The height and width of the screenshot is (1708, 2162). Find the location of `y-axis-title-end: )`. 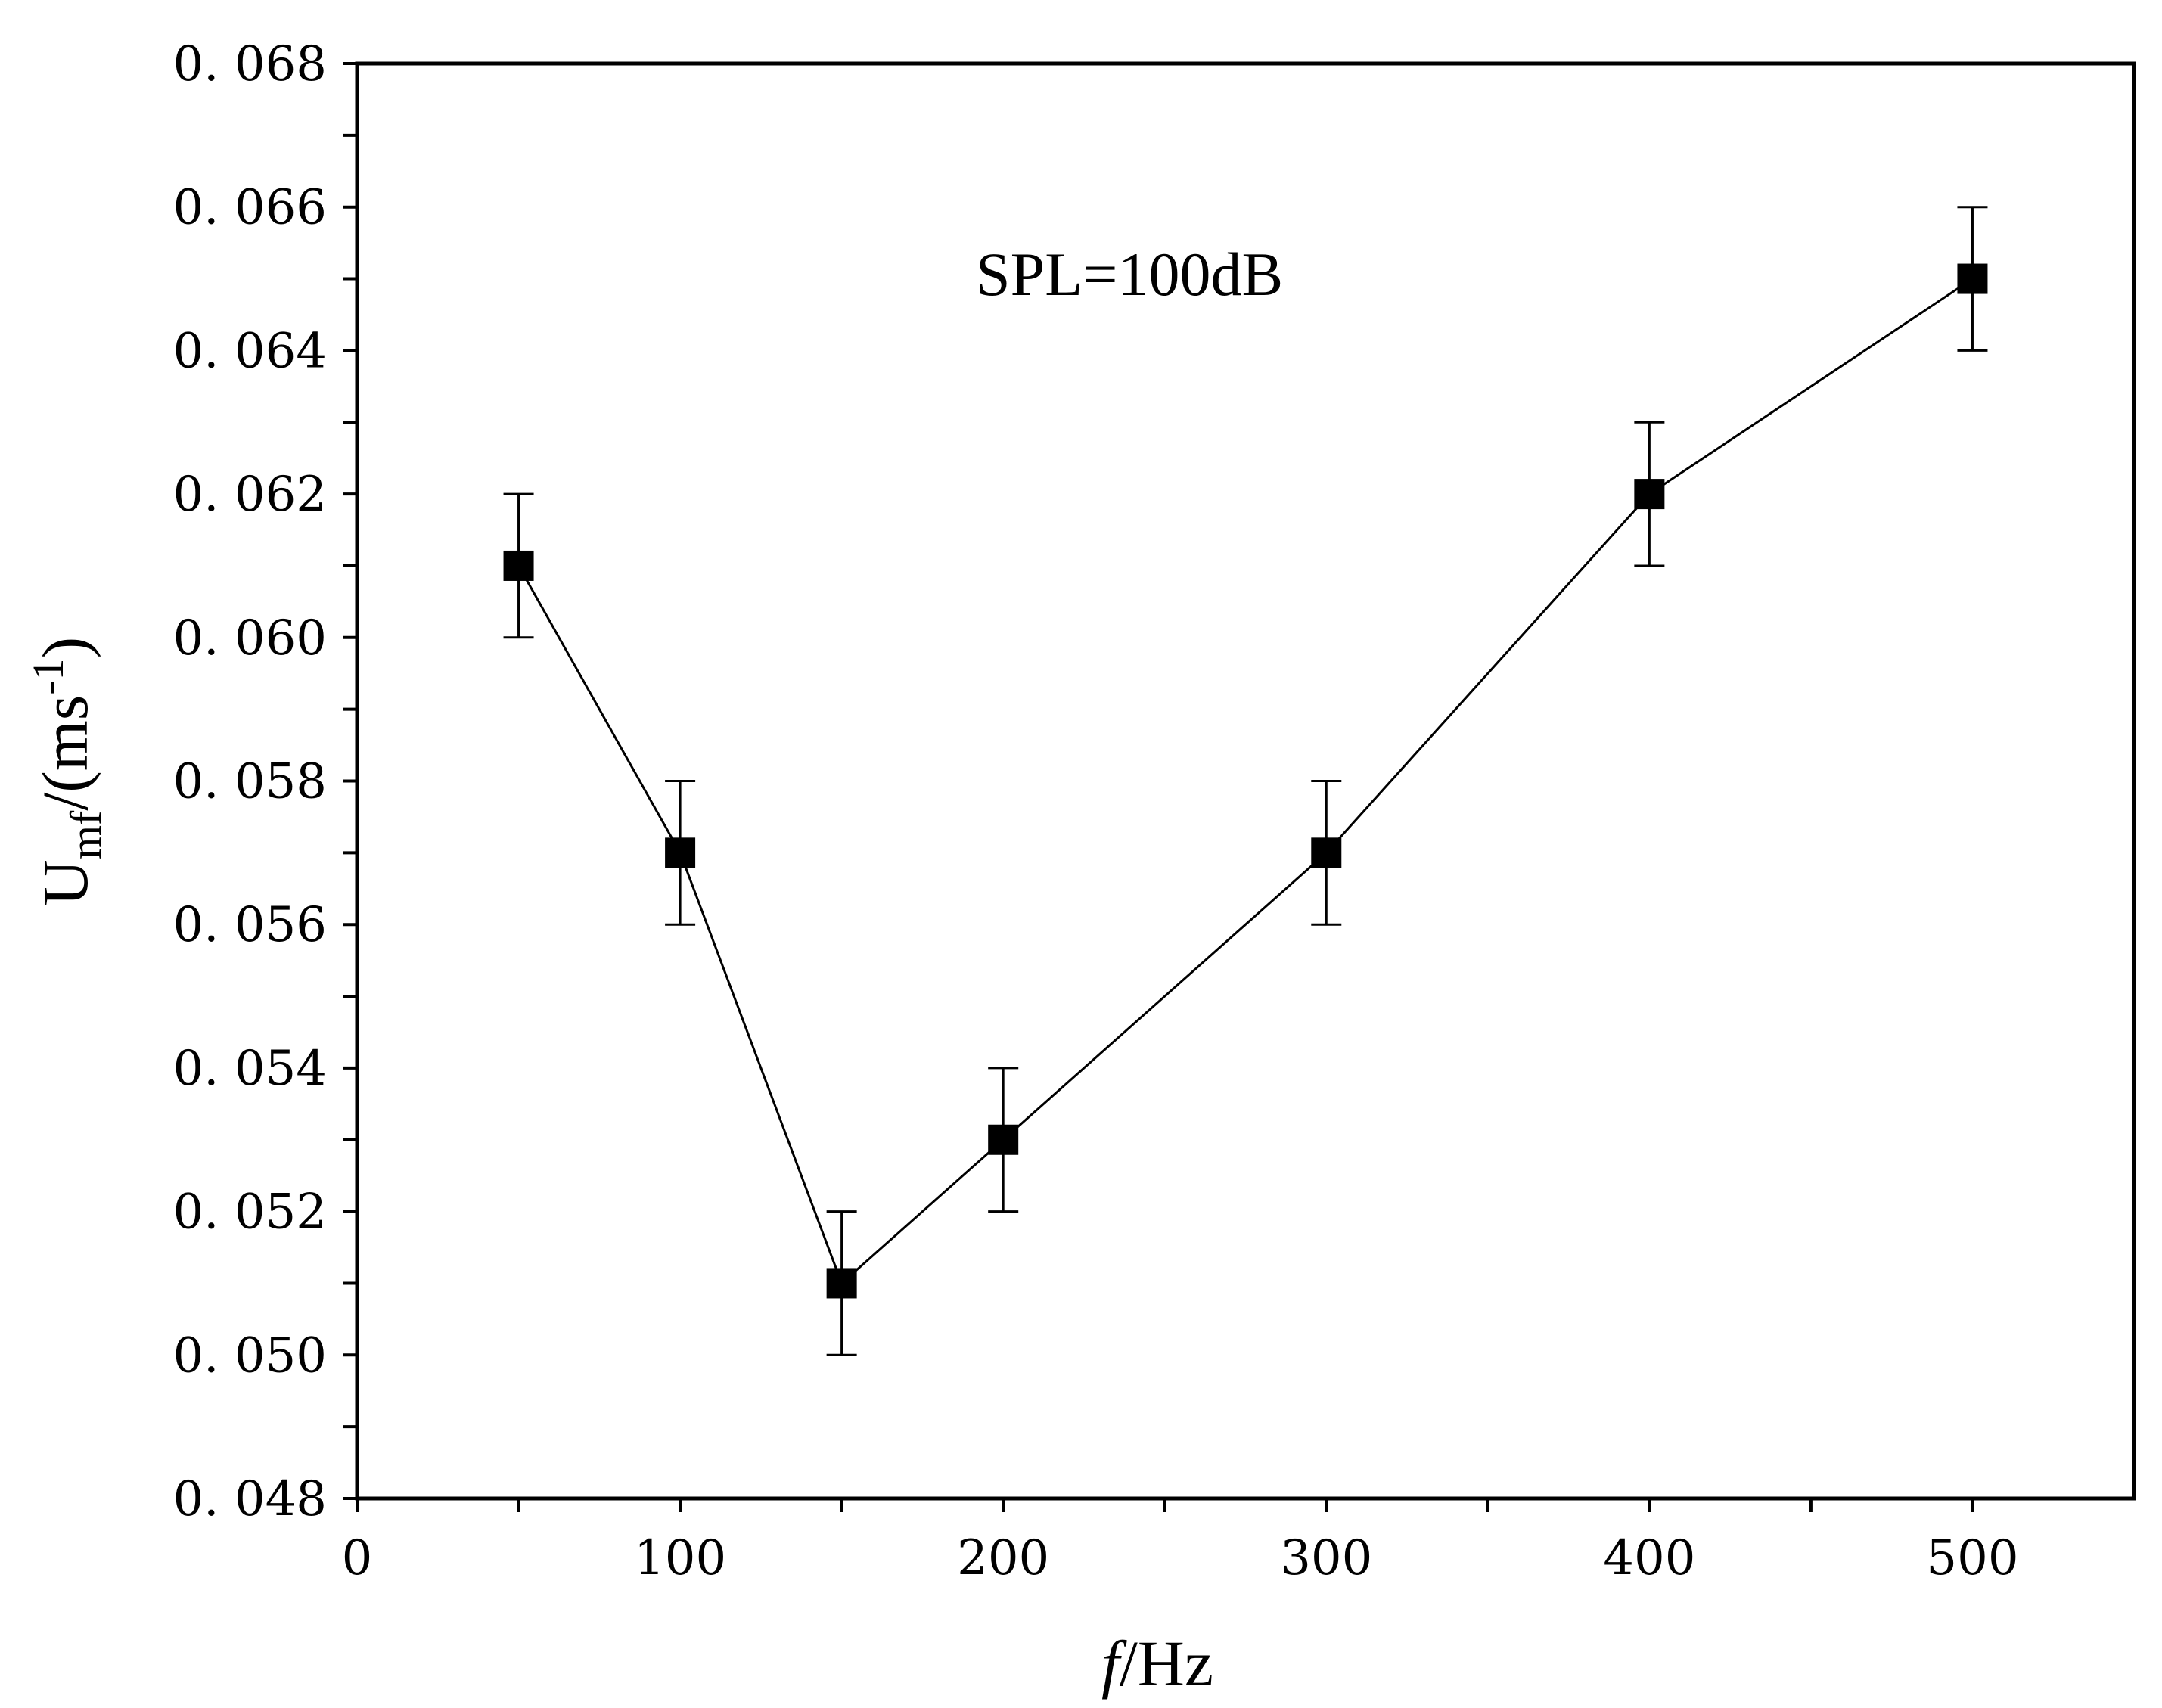

y-axis-title-end: ) is located at coordinates (65, 648).